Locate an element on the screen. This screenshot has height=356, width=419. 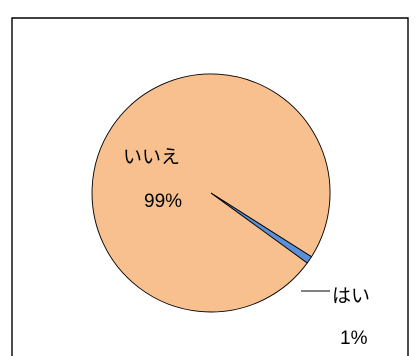
slice-value-label-iie: 99% is located at coordinates (163, 201).